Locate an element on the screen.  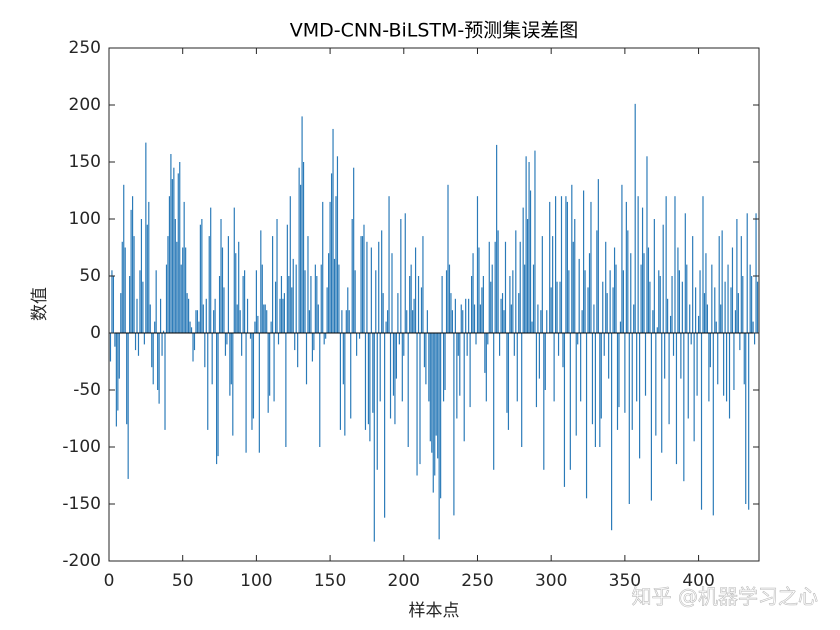
y-tick-label: 50 is located at coordinates (90, 276).